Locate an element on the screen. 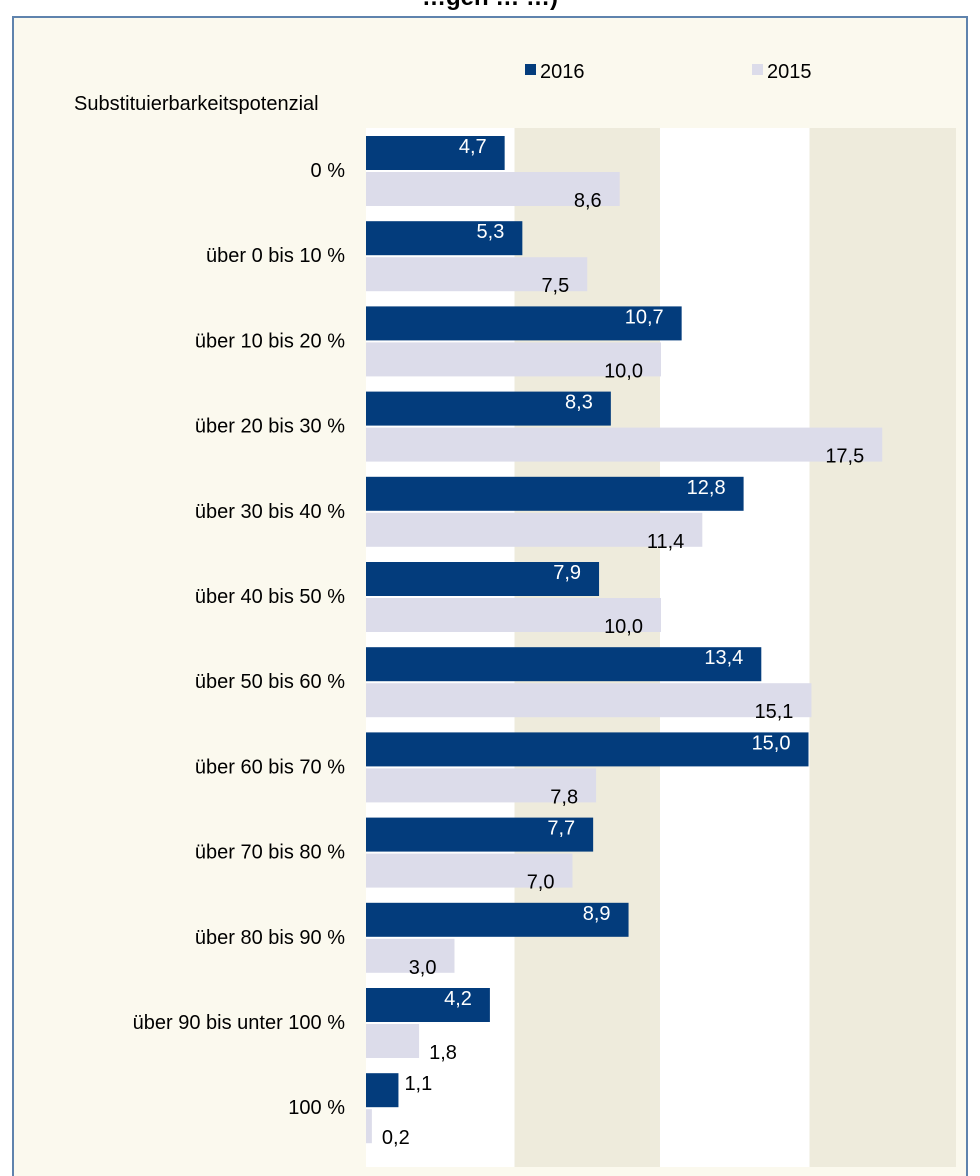  legend-label: 2016 is located at coordinates (562, 72).